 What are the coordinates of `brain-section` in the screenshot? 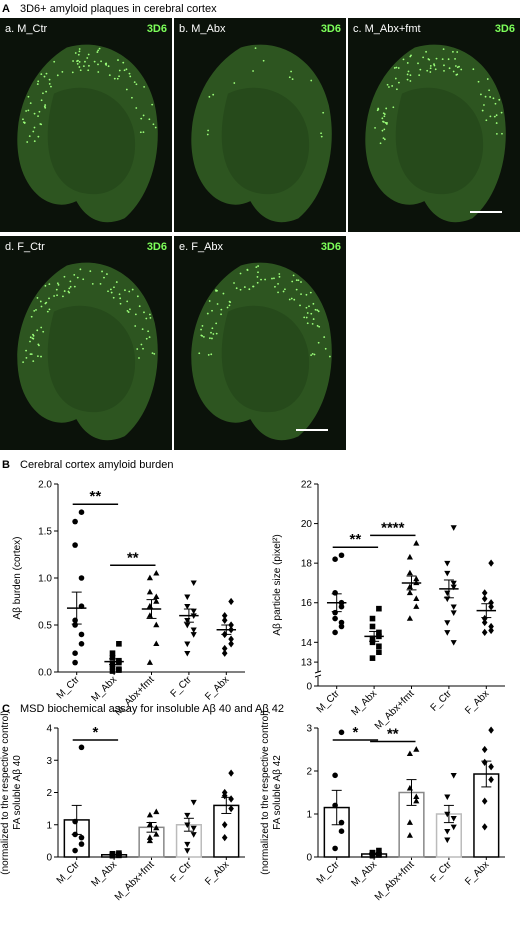 It's located at (435, 133).